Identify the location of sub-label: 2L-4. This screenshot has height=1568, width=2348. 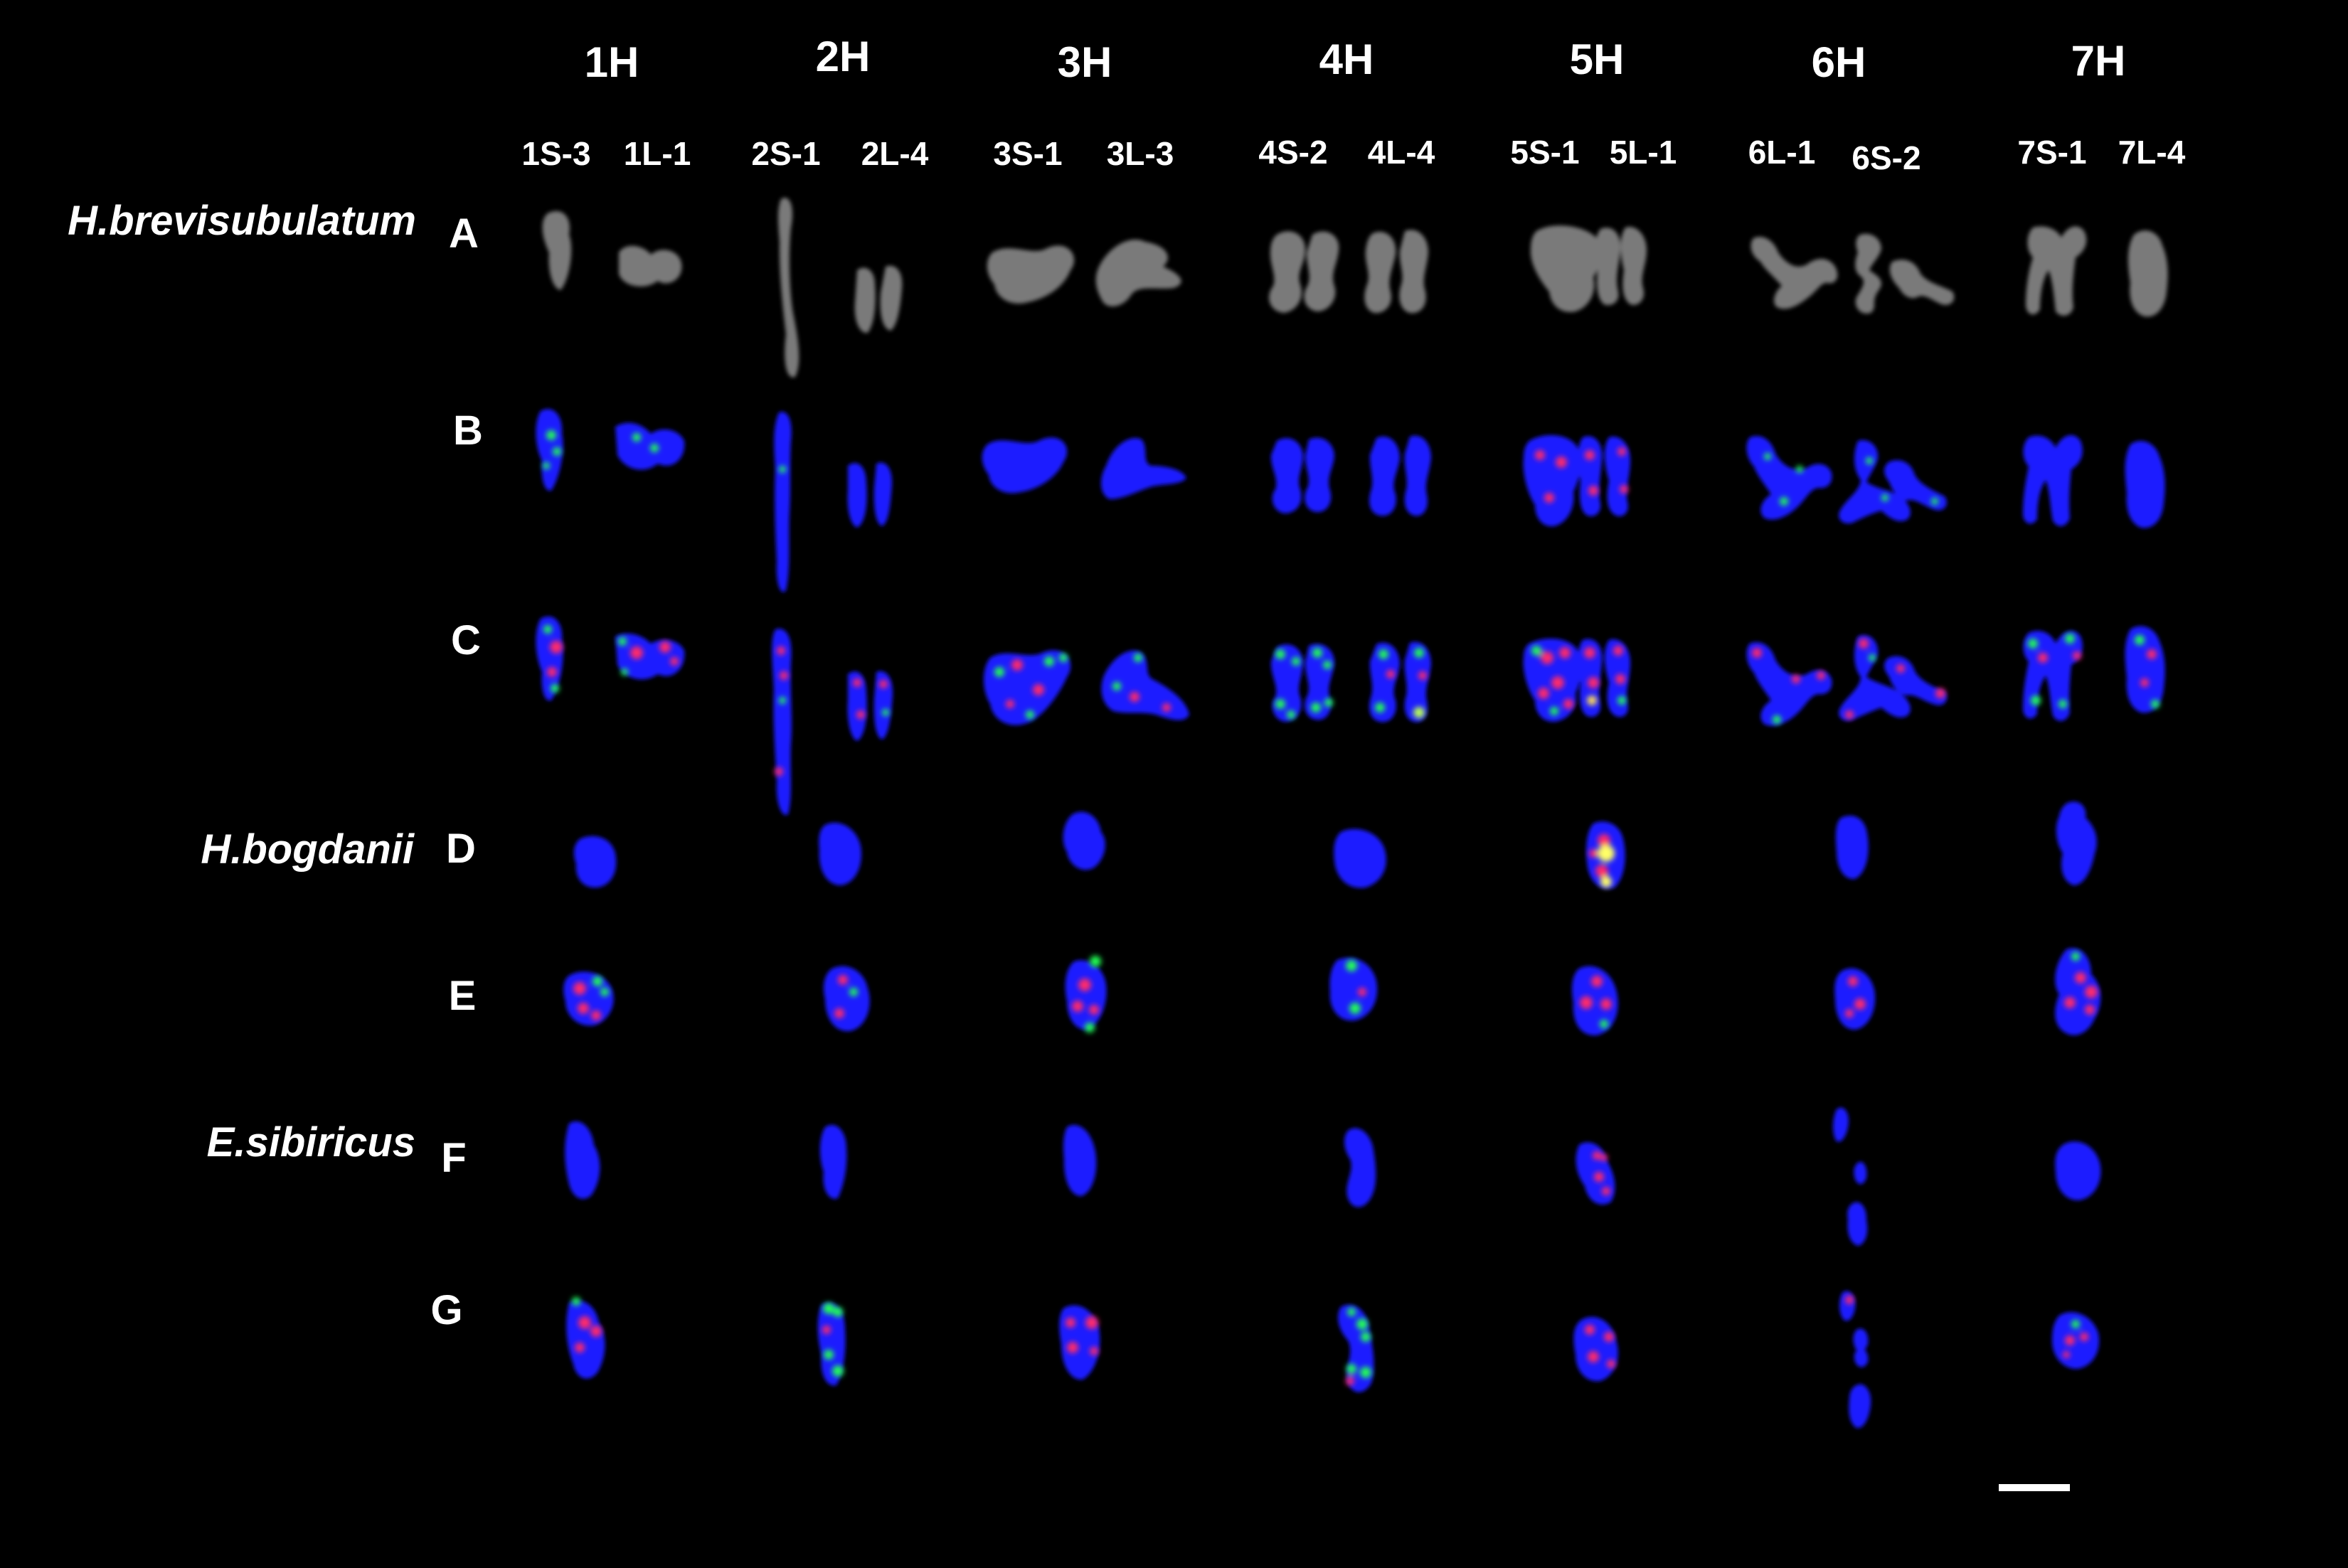
(895, 153).